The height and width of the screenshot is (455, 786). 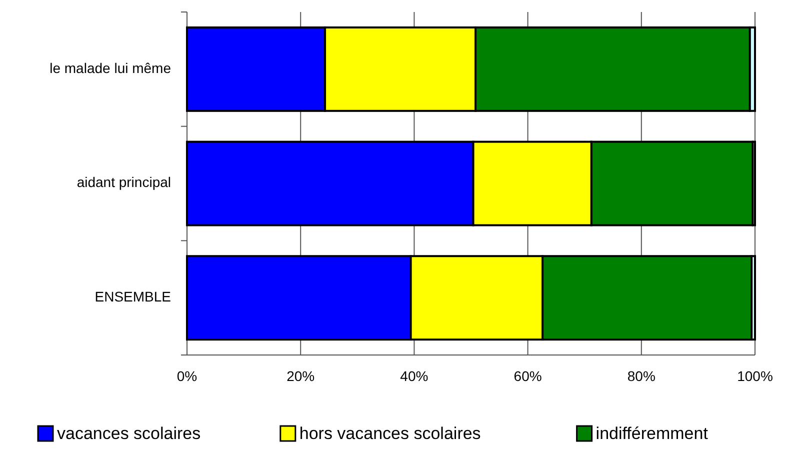 I want to click on x-tick-label: 80%, so click(x=641, y=376).